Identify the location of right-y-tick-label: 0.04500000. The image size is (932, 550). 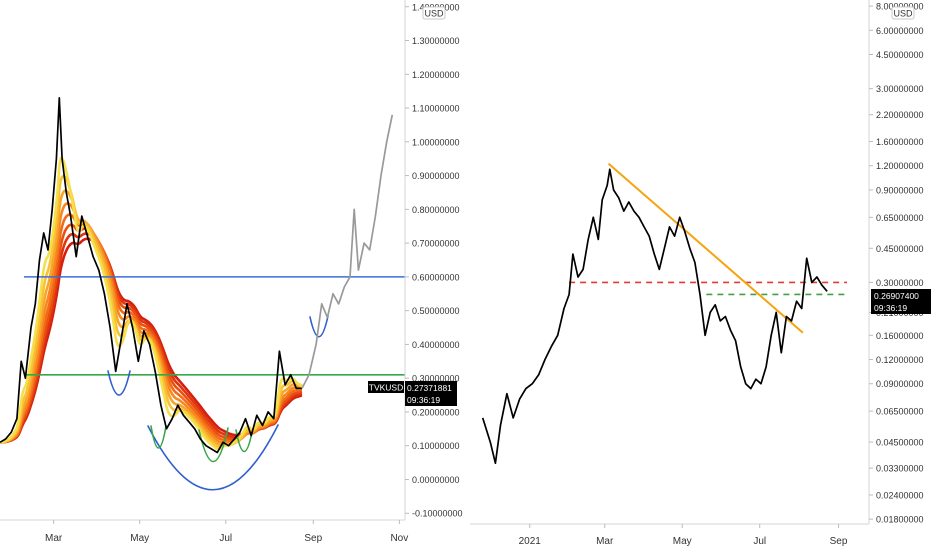
(900, 443).